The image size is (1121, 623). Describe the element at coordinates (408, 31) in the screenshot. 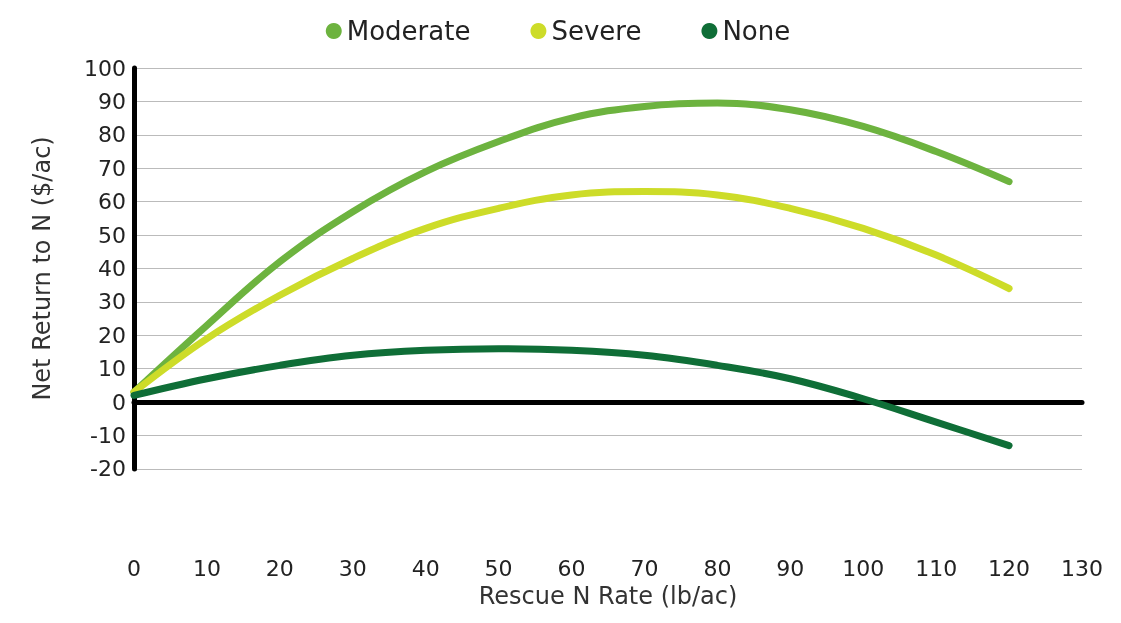

I see `legend-label: Moderate` at that location.